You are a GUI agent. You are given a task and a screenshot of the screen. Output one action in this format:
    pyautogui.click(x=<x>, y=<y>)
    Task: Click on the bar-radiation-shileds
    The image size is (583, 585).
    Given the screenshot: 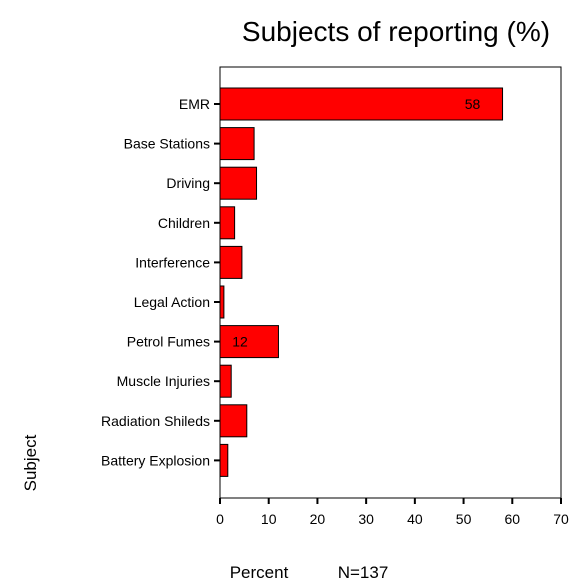 What is the action you would take?
    pyautogui.click(x=233, y=421)
    